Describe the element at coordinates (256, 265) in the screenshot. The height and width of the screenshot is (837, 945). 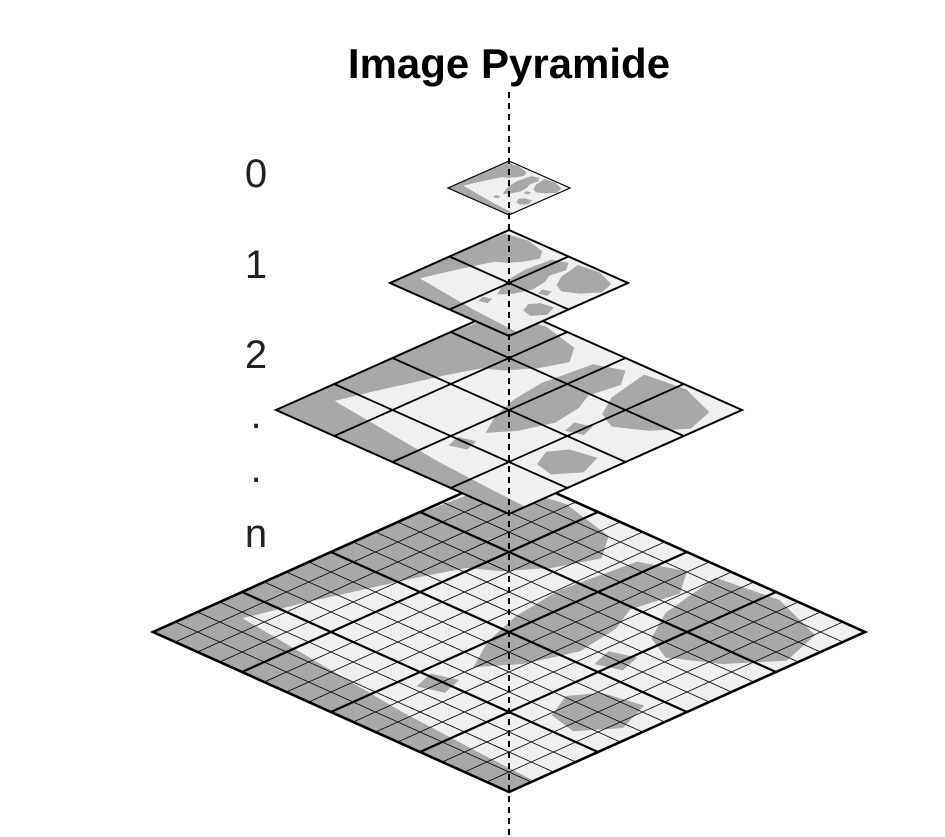
I see `level-label-1: 1` at that location.